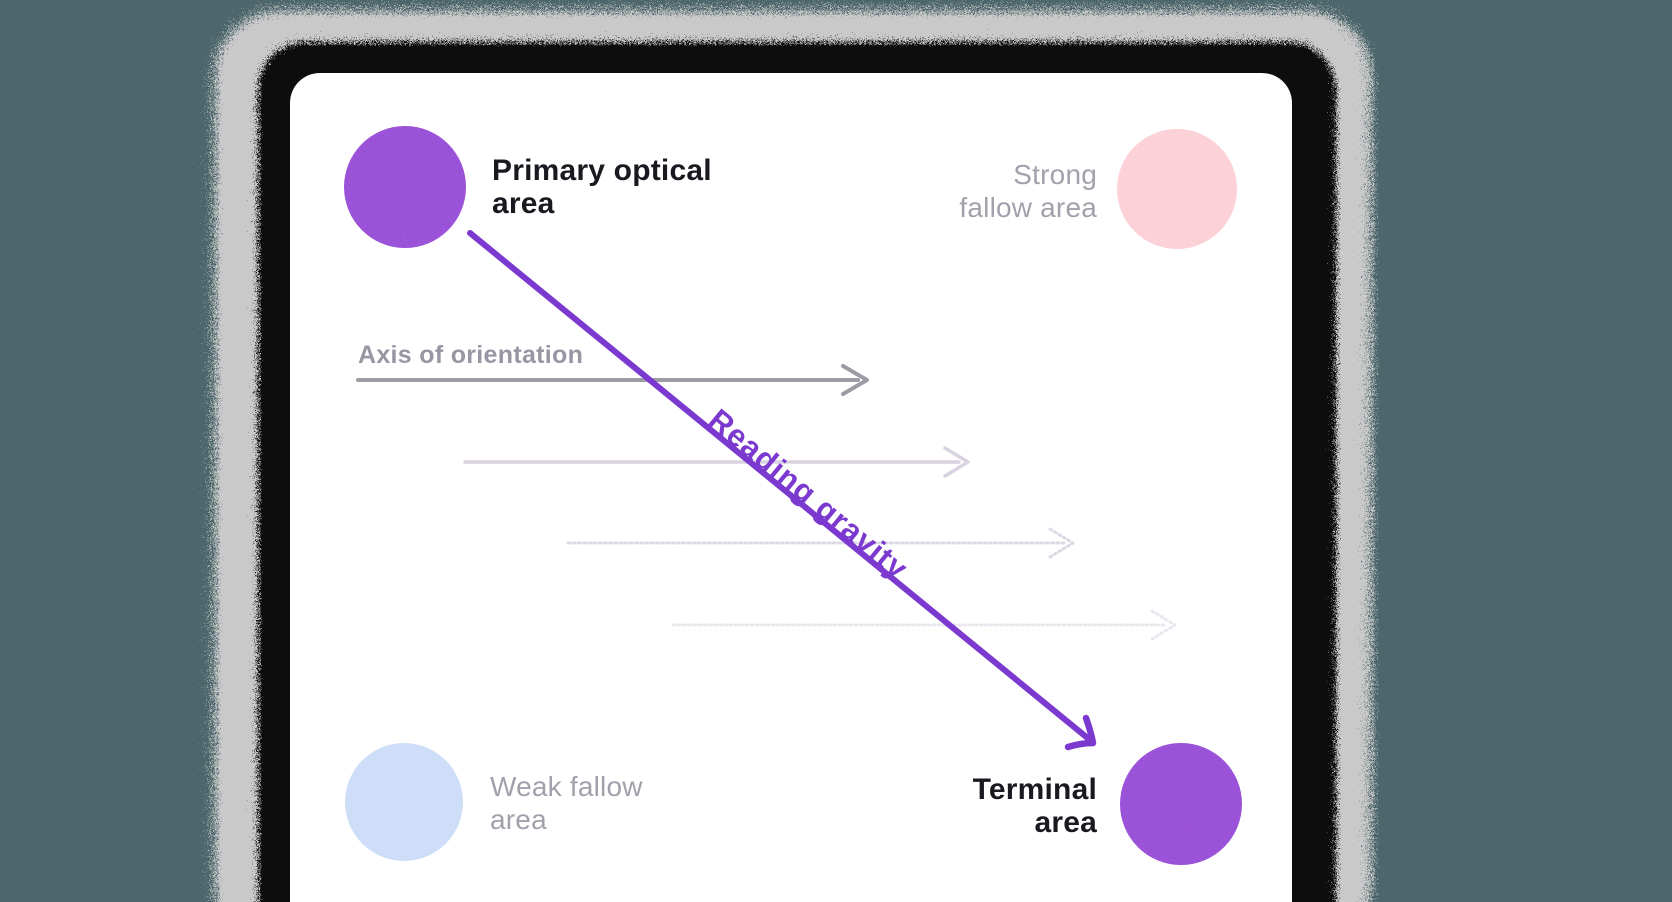 This screenshot has width=1672, height=902. I want to click on weak-fallow-area-label: Weak fallow area, so click(566, 803).